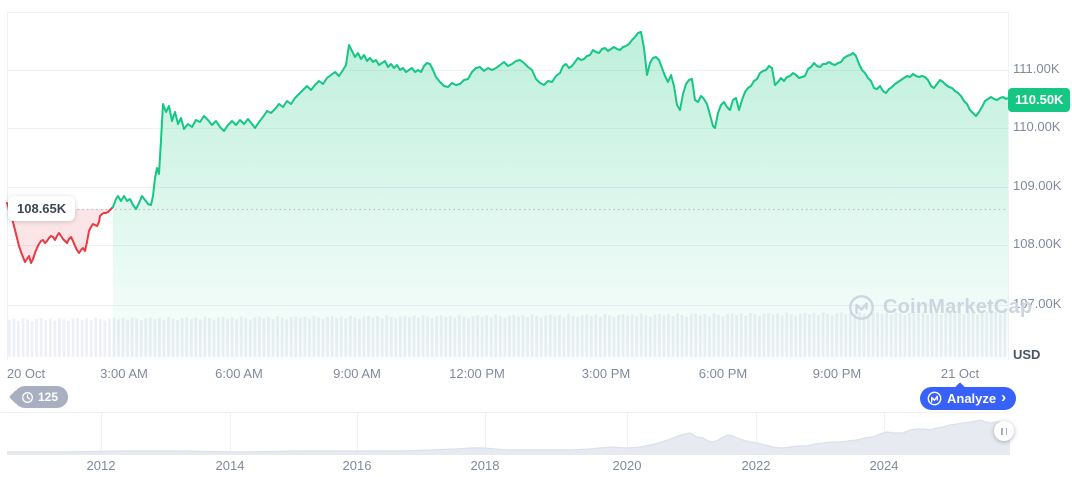 The width and height of the screenshot is (1072, 477). I want to click on y-tick-label: 108.00K, so click(1037, 243).